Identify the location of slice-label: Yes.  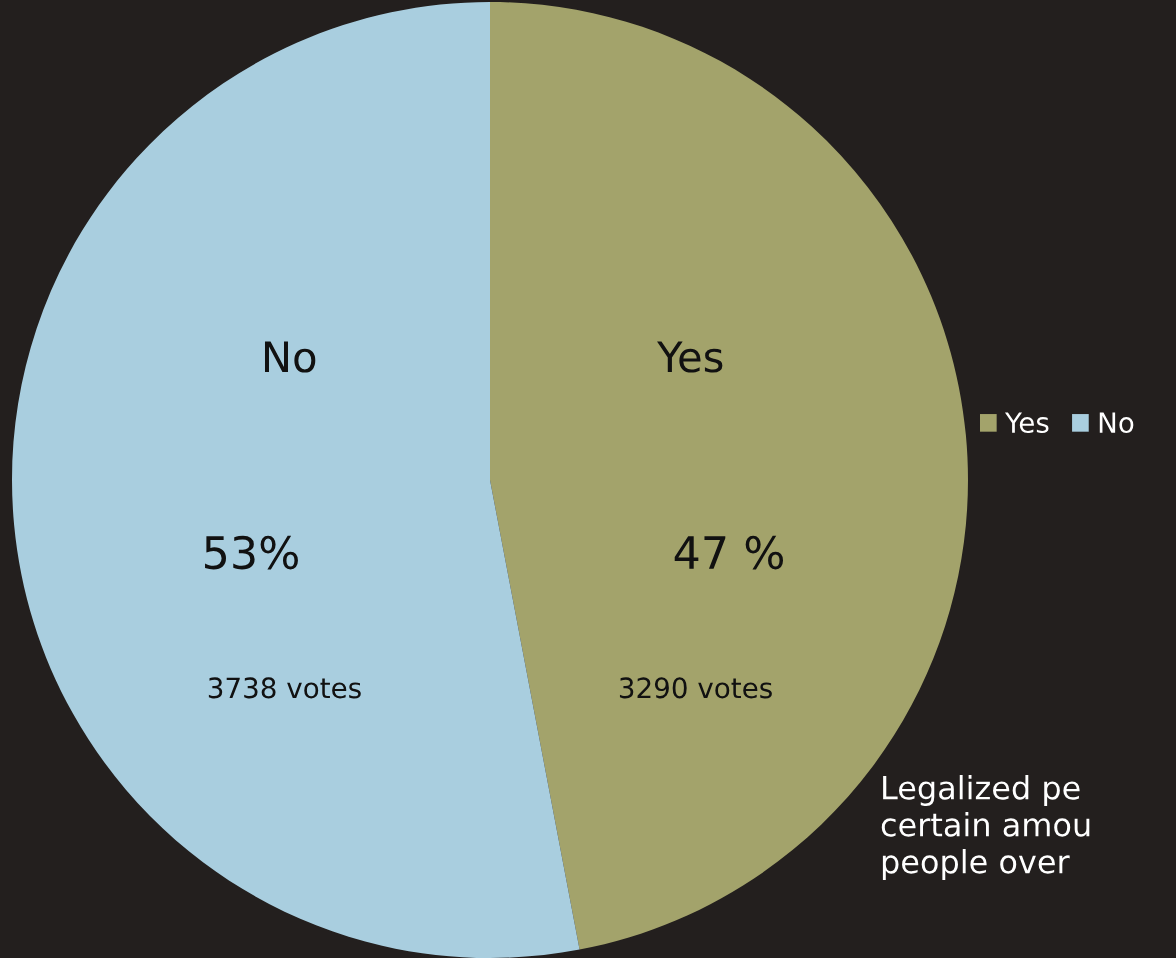
(690, 357).